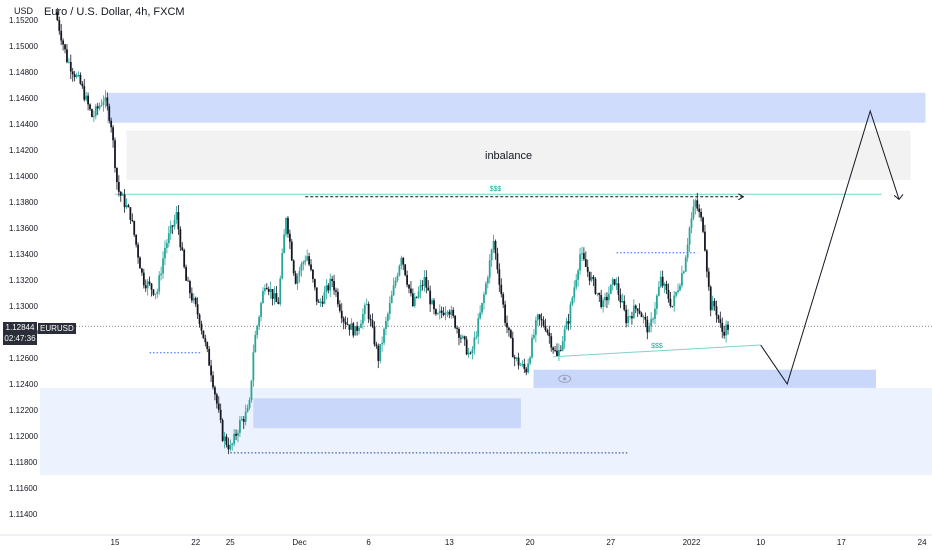 The height and width of the screenshot is (550, 932). What do you see at coordinates (610, 542) in the screenshot?
I see `time-tick-7: 27` at bounding box center [610, 542].